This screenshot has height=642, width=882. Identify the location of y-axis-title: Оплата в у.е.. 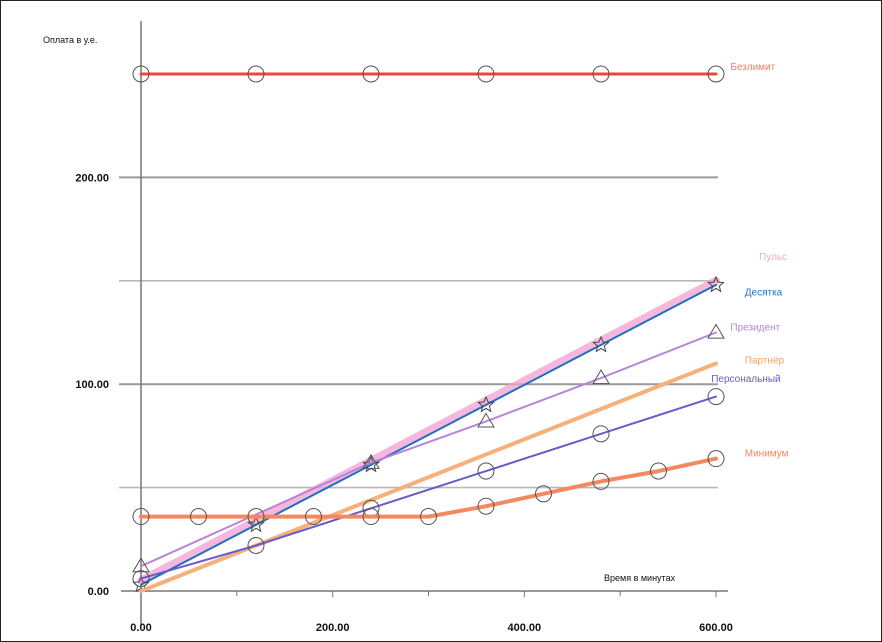
(70, 40).